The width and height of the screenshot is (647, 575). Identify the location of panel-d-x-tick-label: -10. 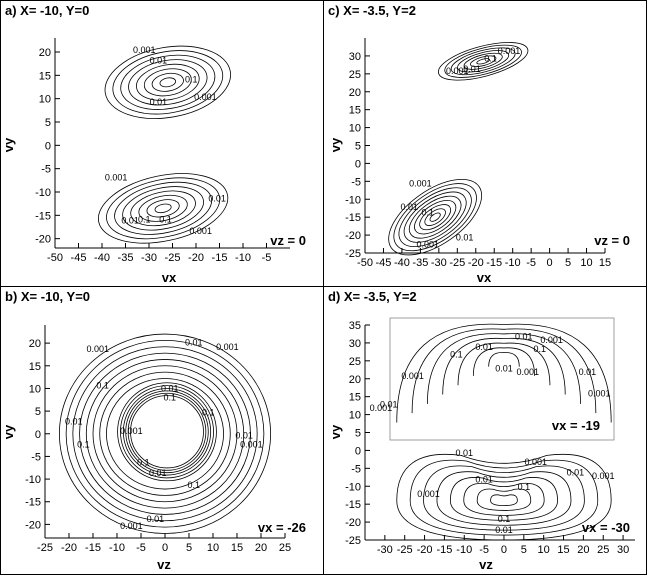
(464, 550).